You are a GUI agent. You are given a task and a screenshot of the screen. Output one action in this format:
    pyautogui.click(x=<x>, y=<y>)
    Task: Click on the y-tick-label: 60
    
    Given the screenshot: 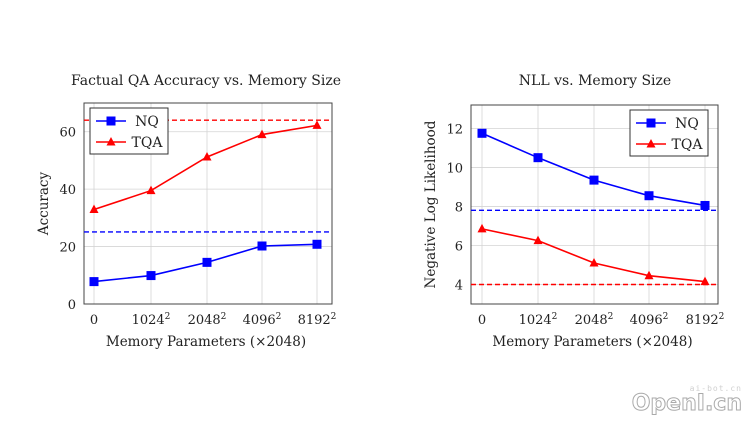 What is the action you would take?
    pyautogui.click(x=67, y=133)
    